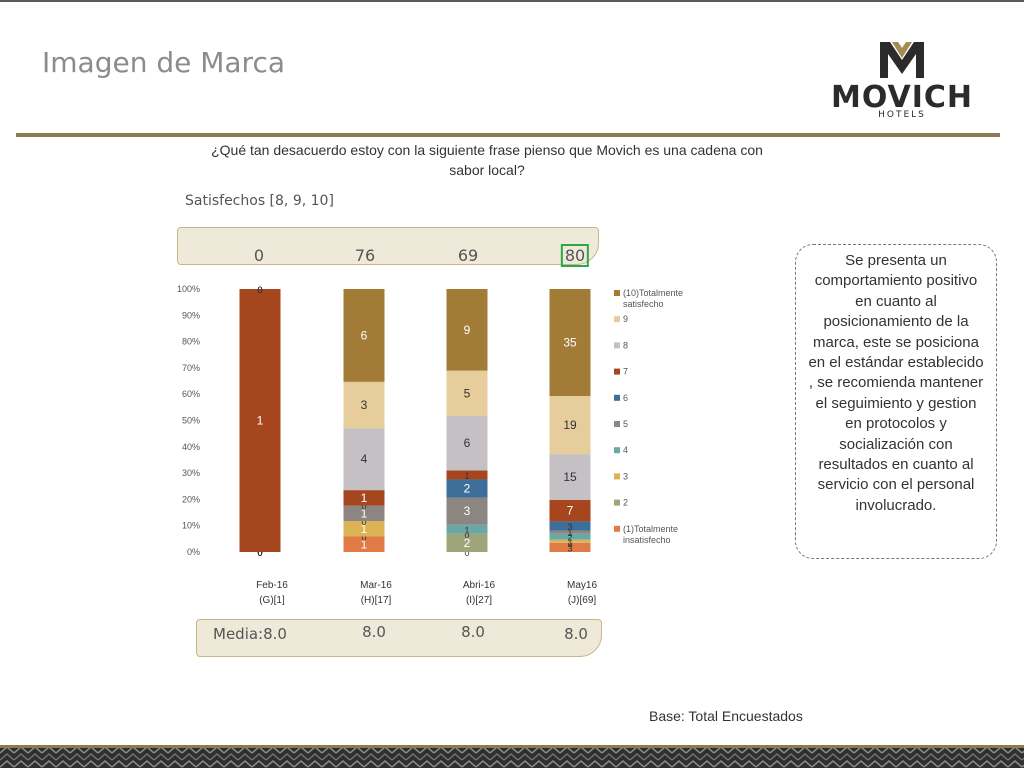 The image size is (1024, 768). Describe the element at coordinates (191, 368) in the screenshot. I see `y-tick-label: 70%` at that location.